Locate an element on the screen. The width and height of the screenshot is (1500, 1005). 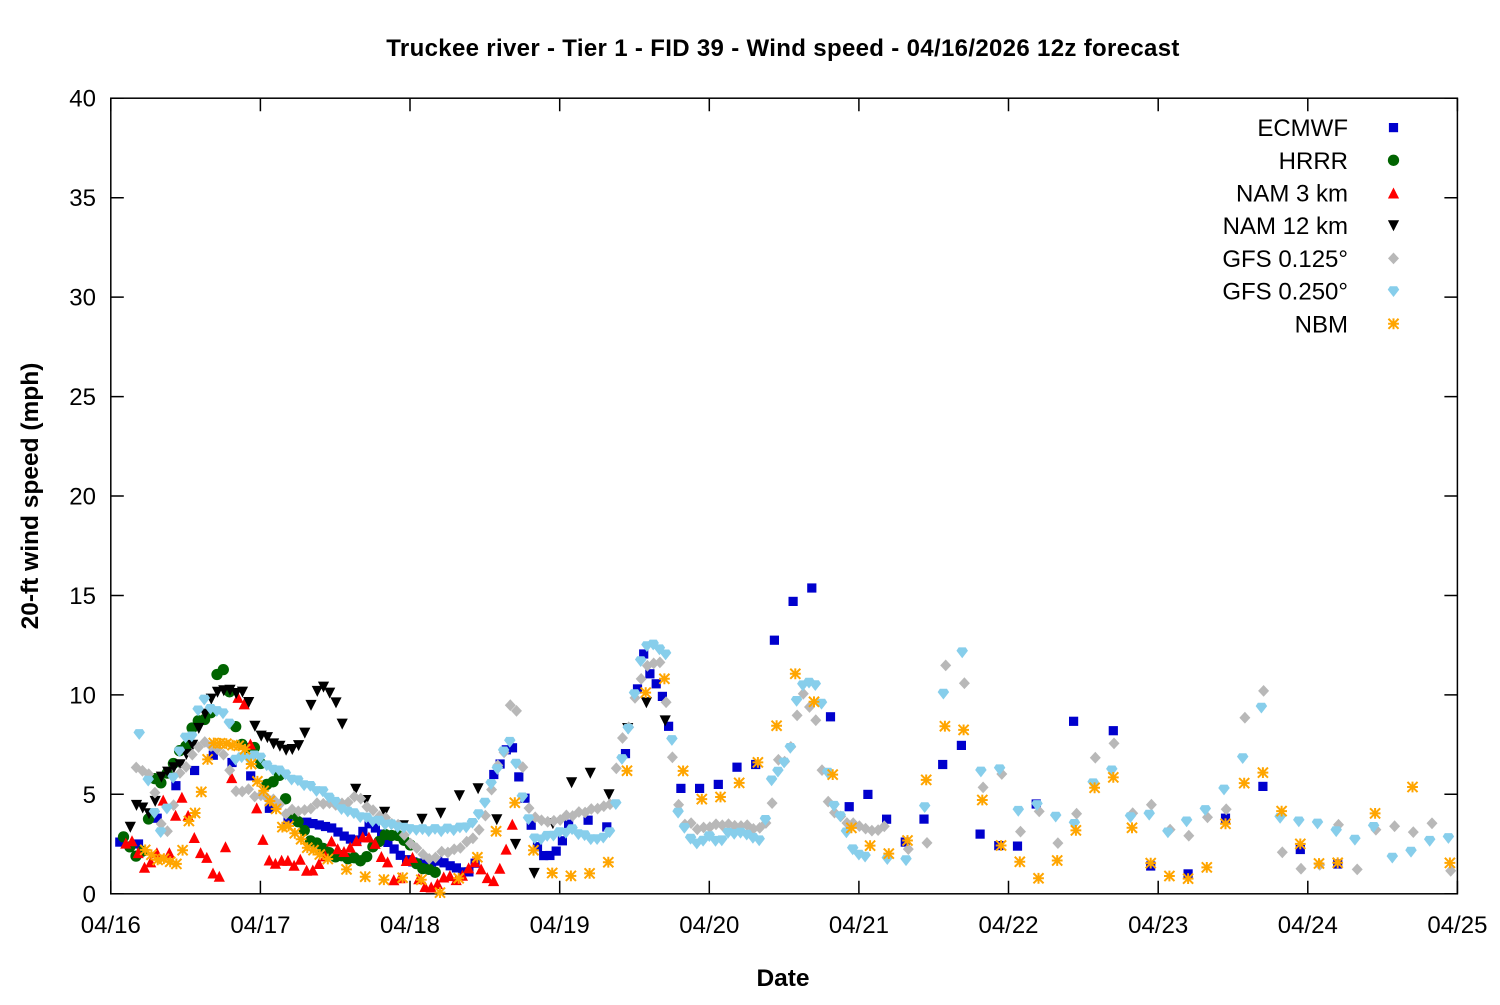
svg-text: 0 is located at coordinates (89, 894).